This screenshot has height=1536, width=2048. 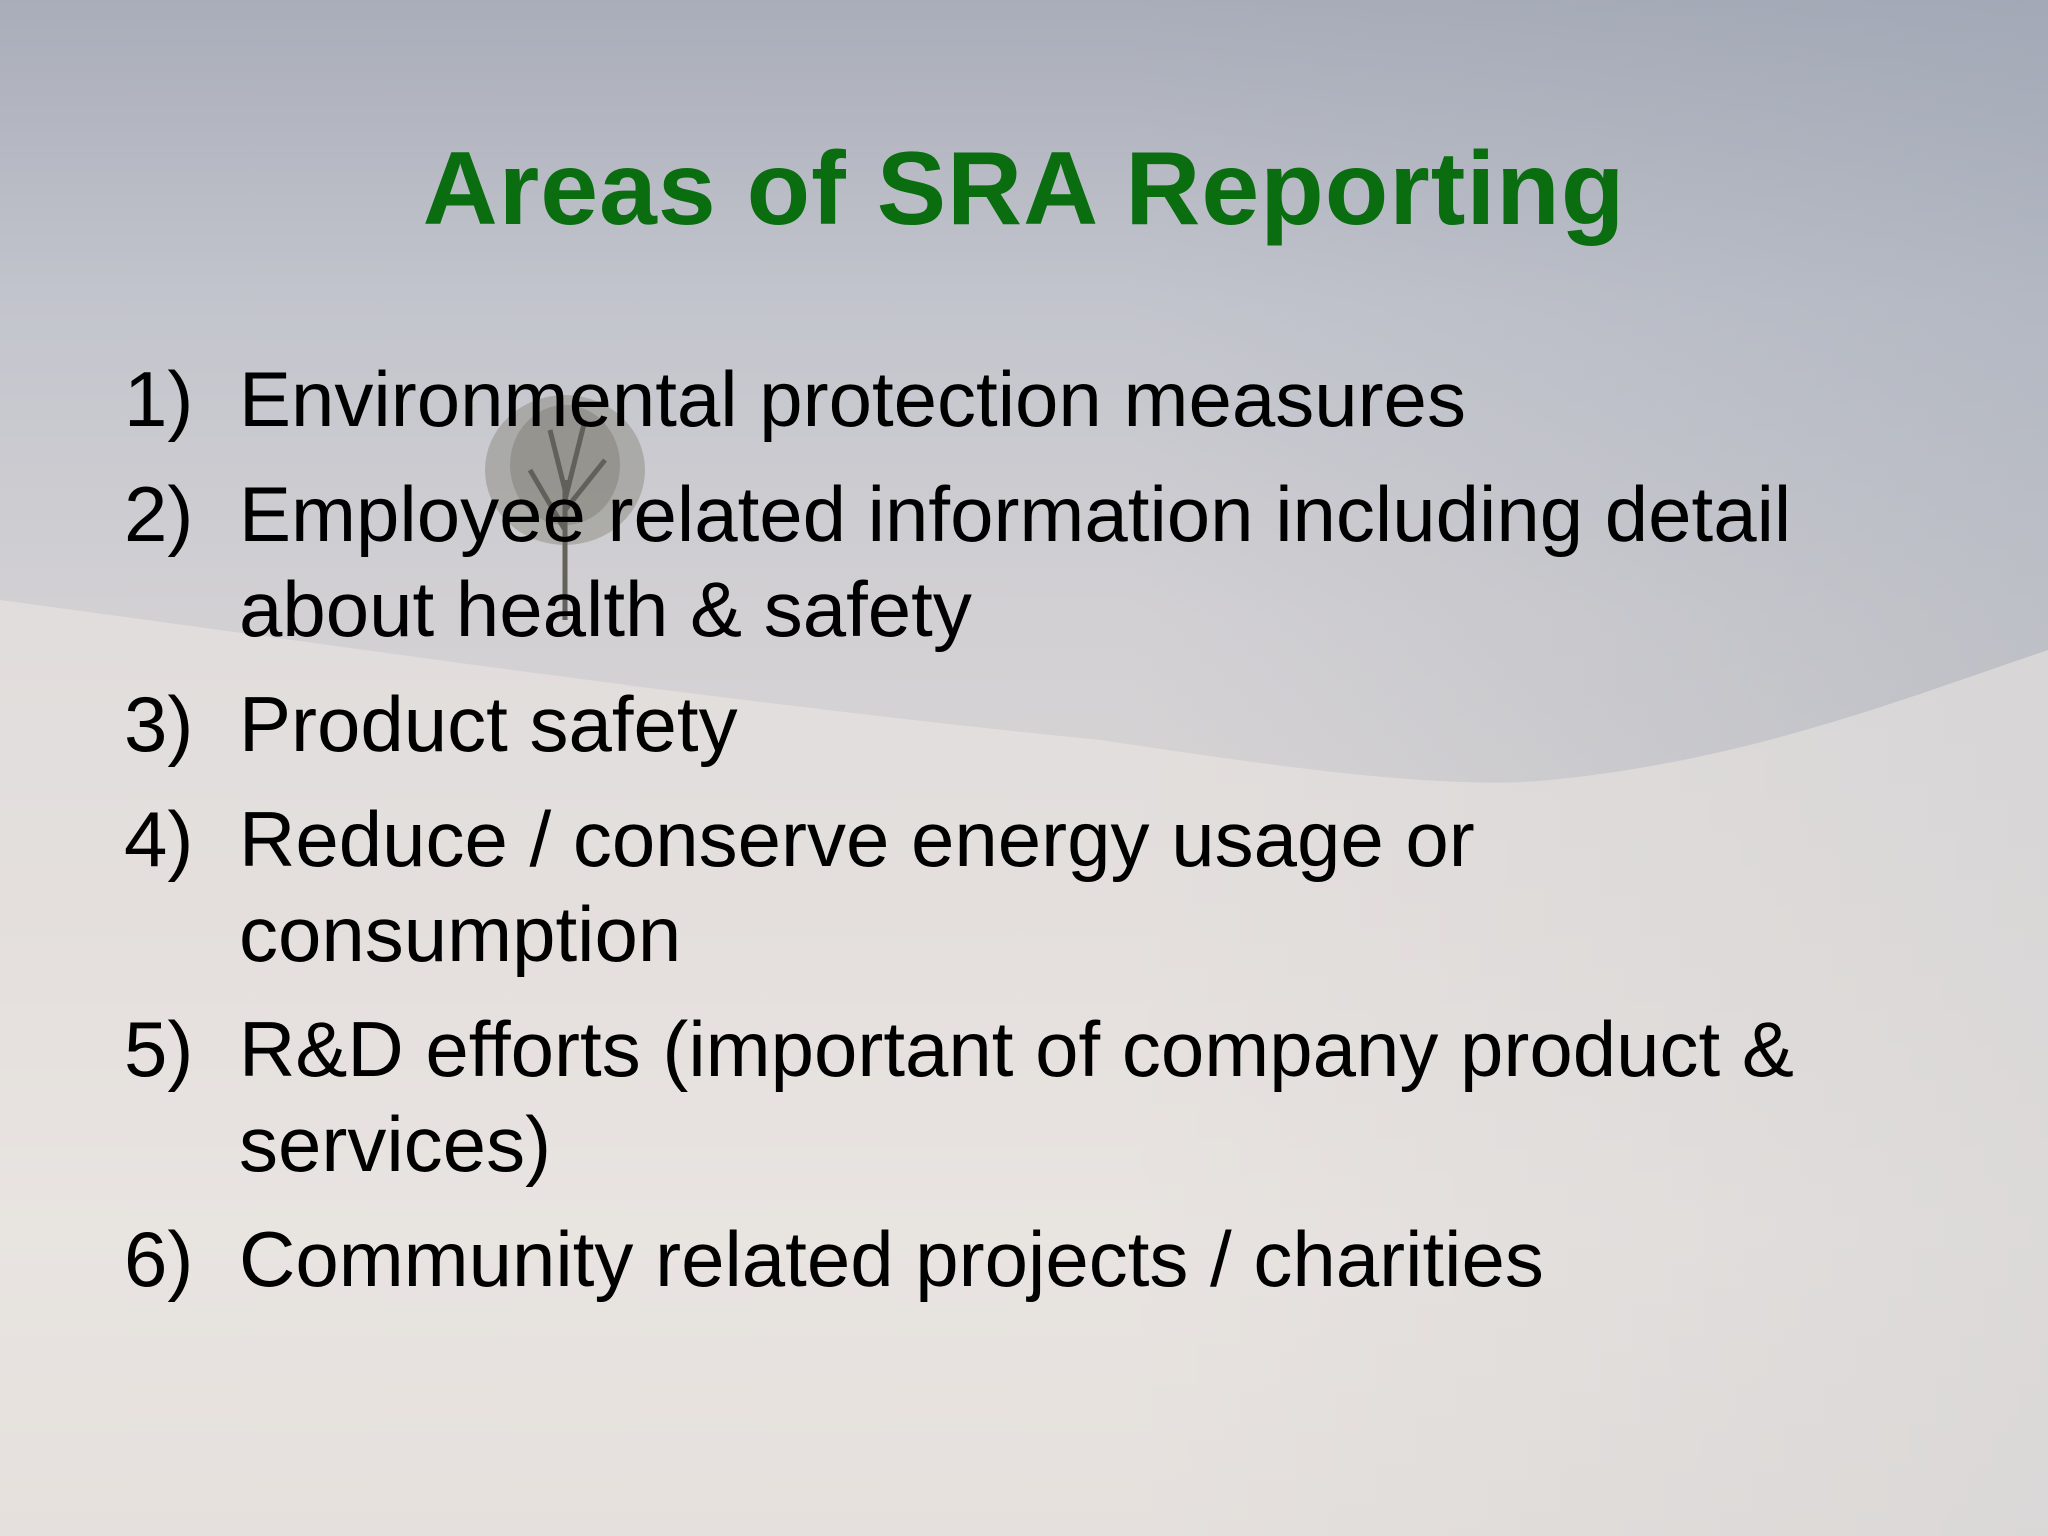 What do you see at coordinates (857, 839) in the screenshot?
I see `item-text: Reduce / conserve energy usage or` at bounding box center [857, 839].